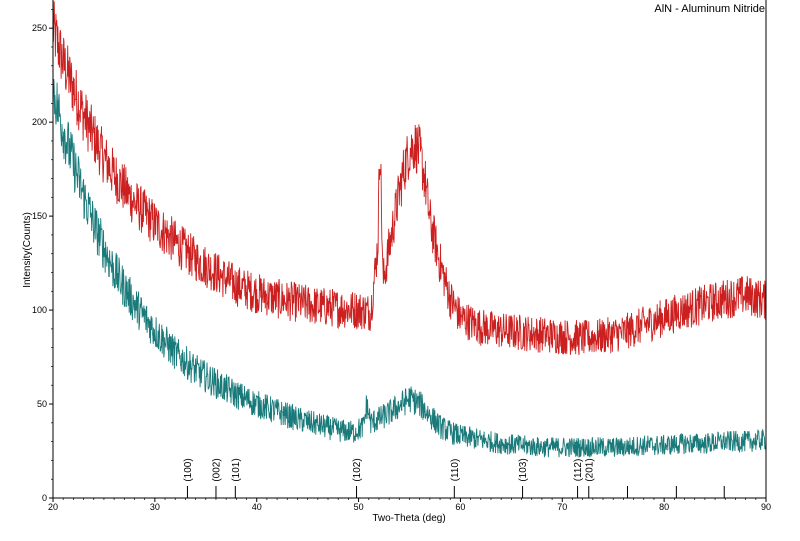 This screenshot has height=541, width=800. I want to click on x-tick-label: 40, so click(257, 507).